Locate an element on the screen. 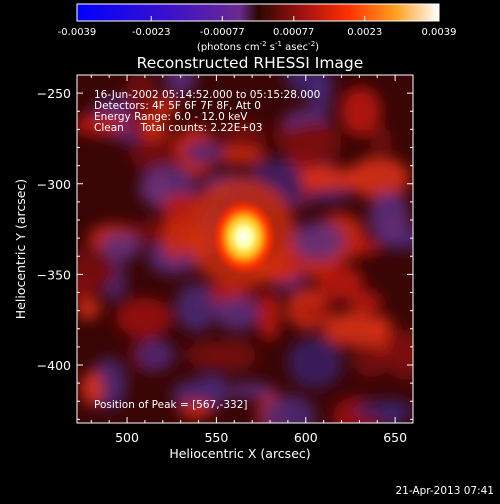 The height and width of the screenshot is (504, 500). info-line-detectors: Detectors: 4F 5F 6F 7F 8F, Att 0 is located at coordinates (177, 106).